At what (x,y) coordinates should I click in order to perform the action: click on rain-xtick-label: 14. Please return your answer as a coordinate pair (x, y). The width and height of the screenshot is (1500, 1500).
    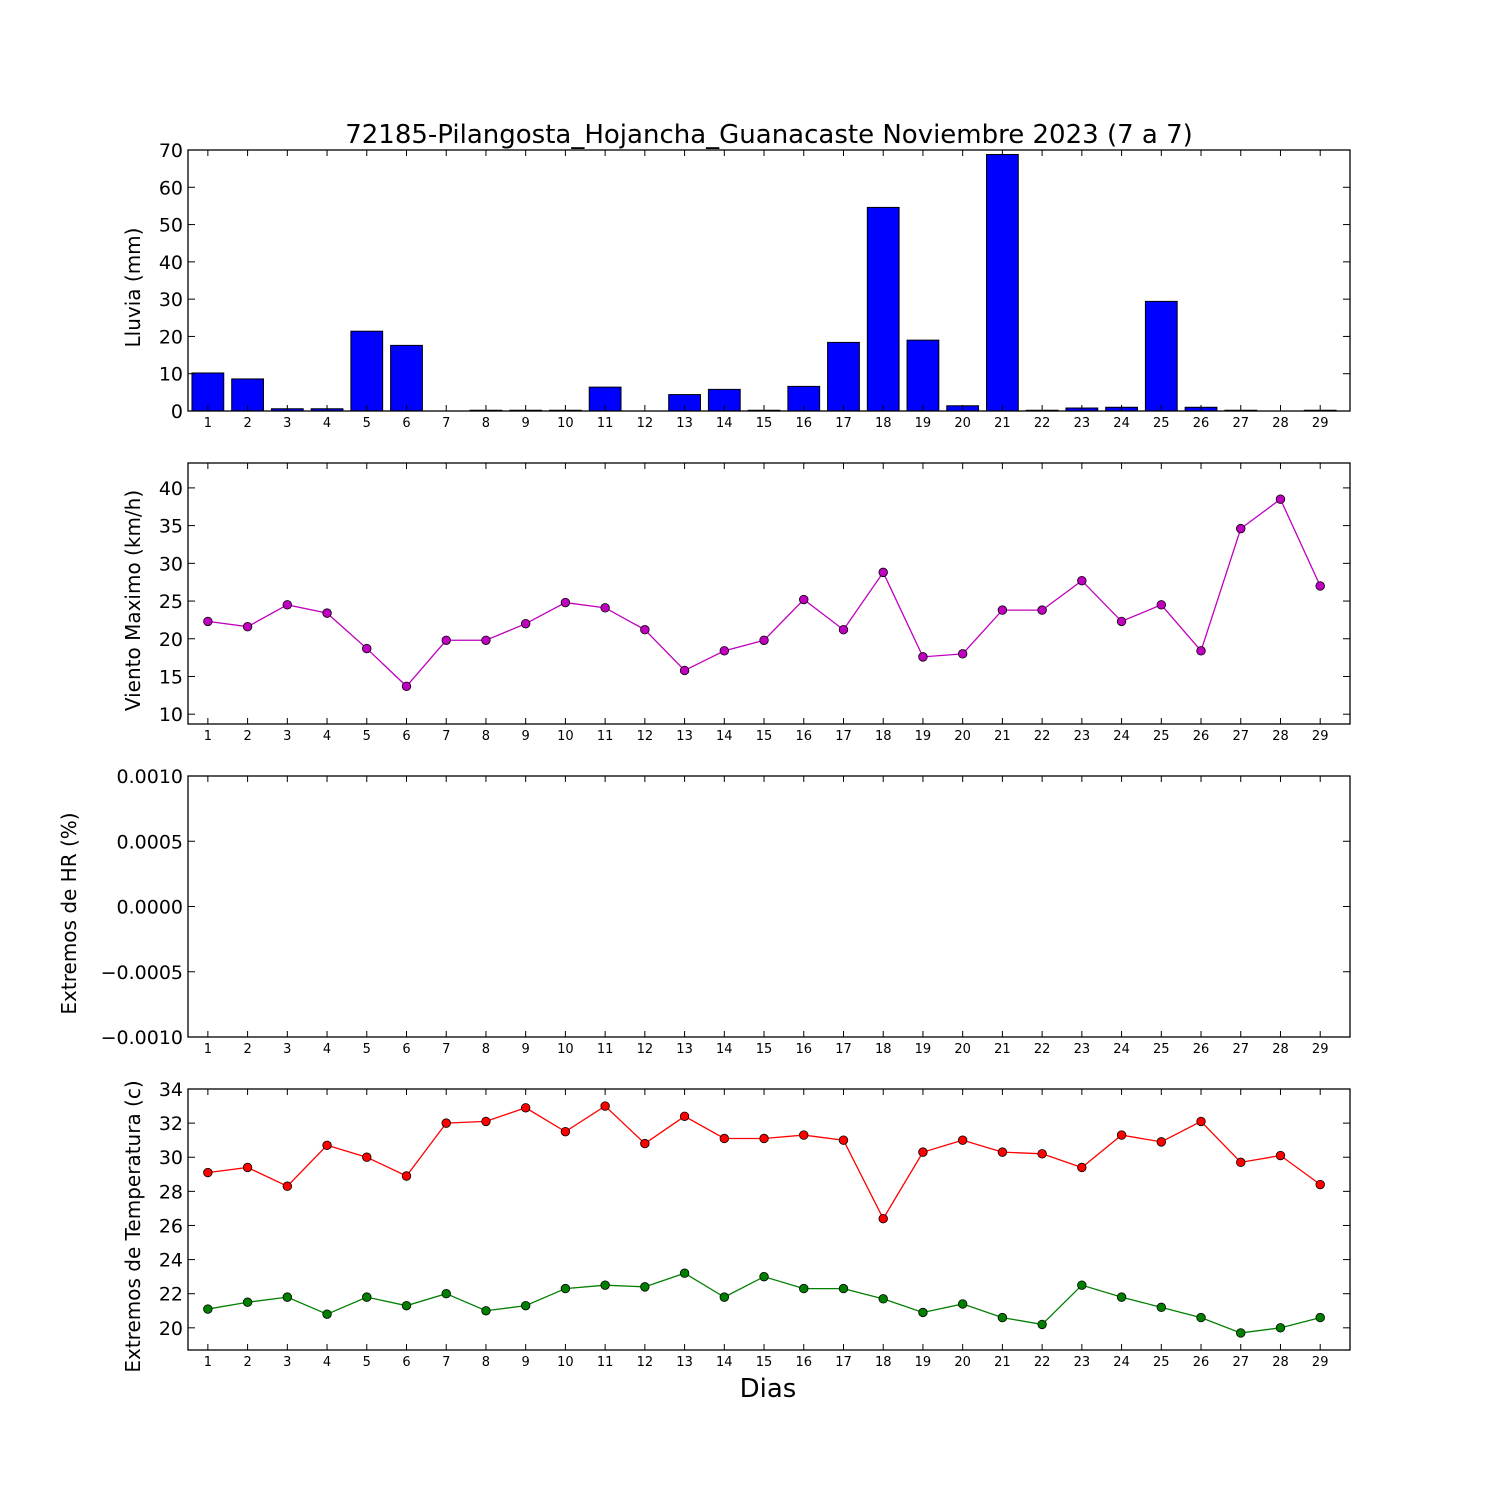
    Looking at the image, I should click on (724, 423).